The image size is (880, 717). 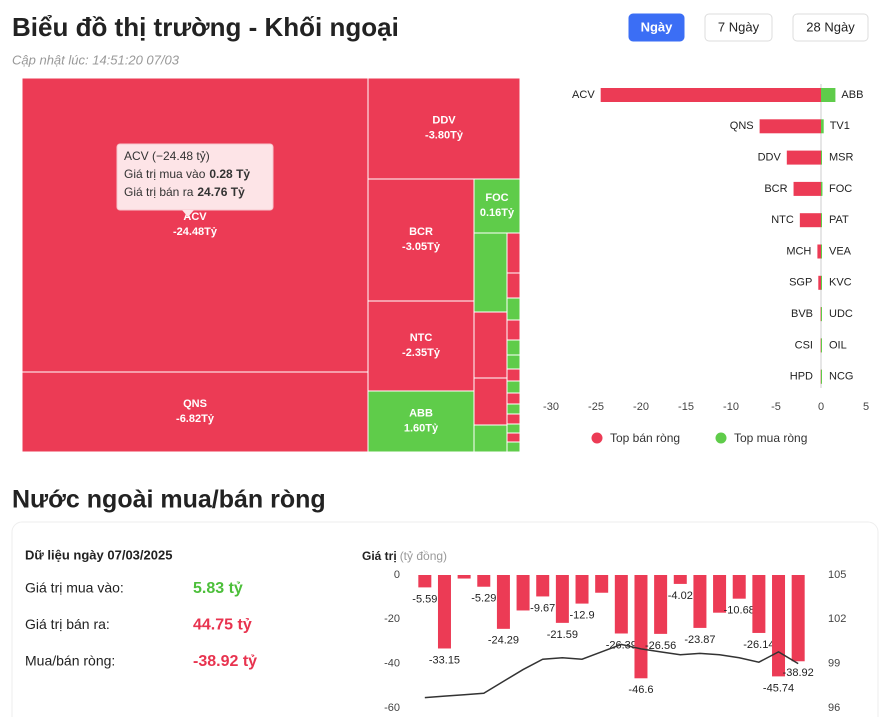 I want to click on x-tick-label: -15, so click(x=686, y=407).